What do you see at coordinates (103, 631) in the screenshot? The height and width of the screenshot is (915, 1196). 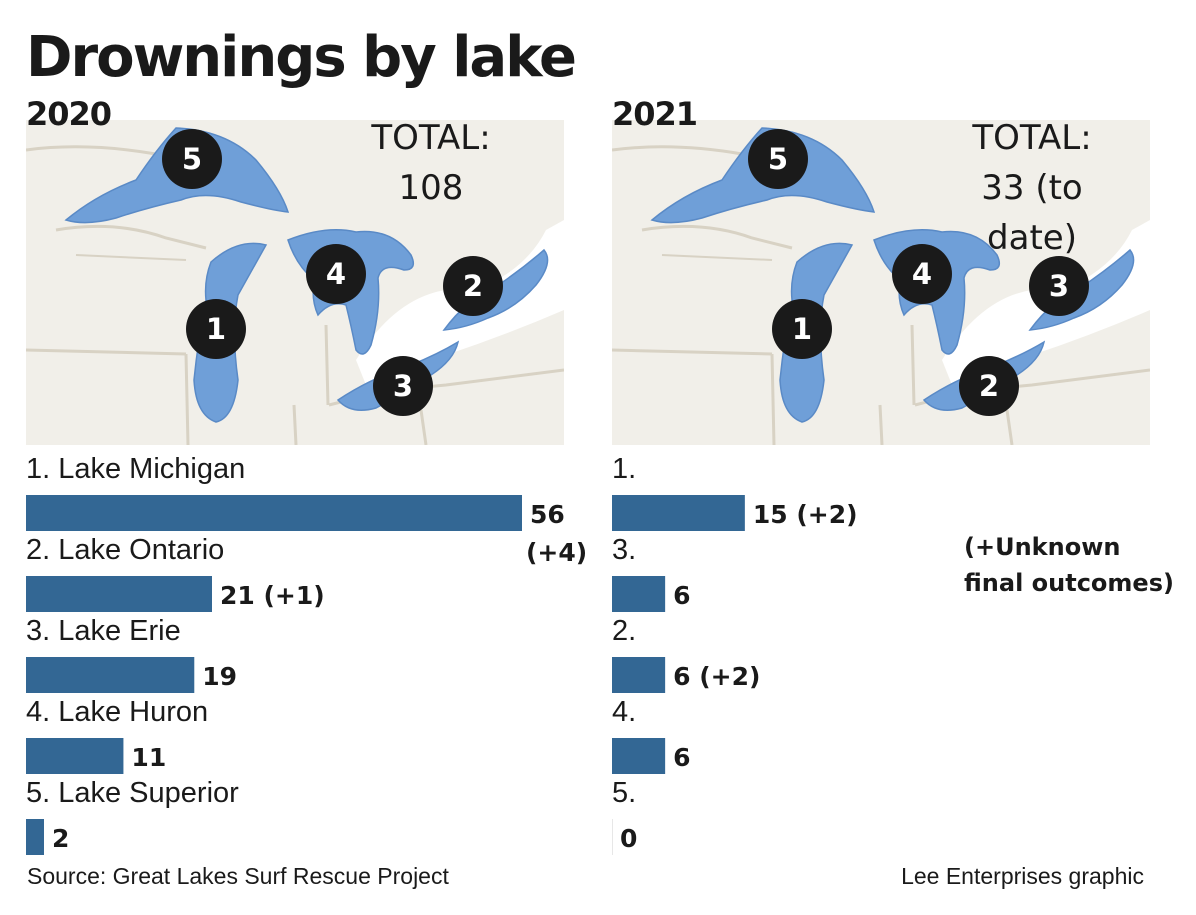 I see `category-label-3: 3. Lake Erie` at bounding box center [103, 631].